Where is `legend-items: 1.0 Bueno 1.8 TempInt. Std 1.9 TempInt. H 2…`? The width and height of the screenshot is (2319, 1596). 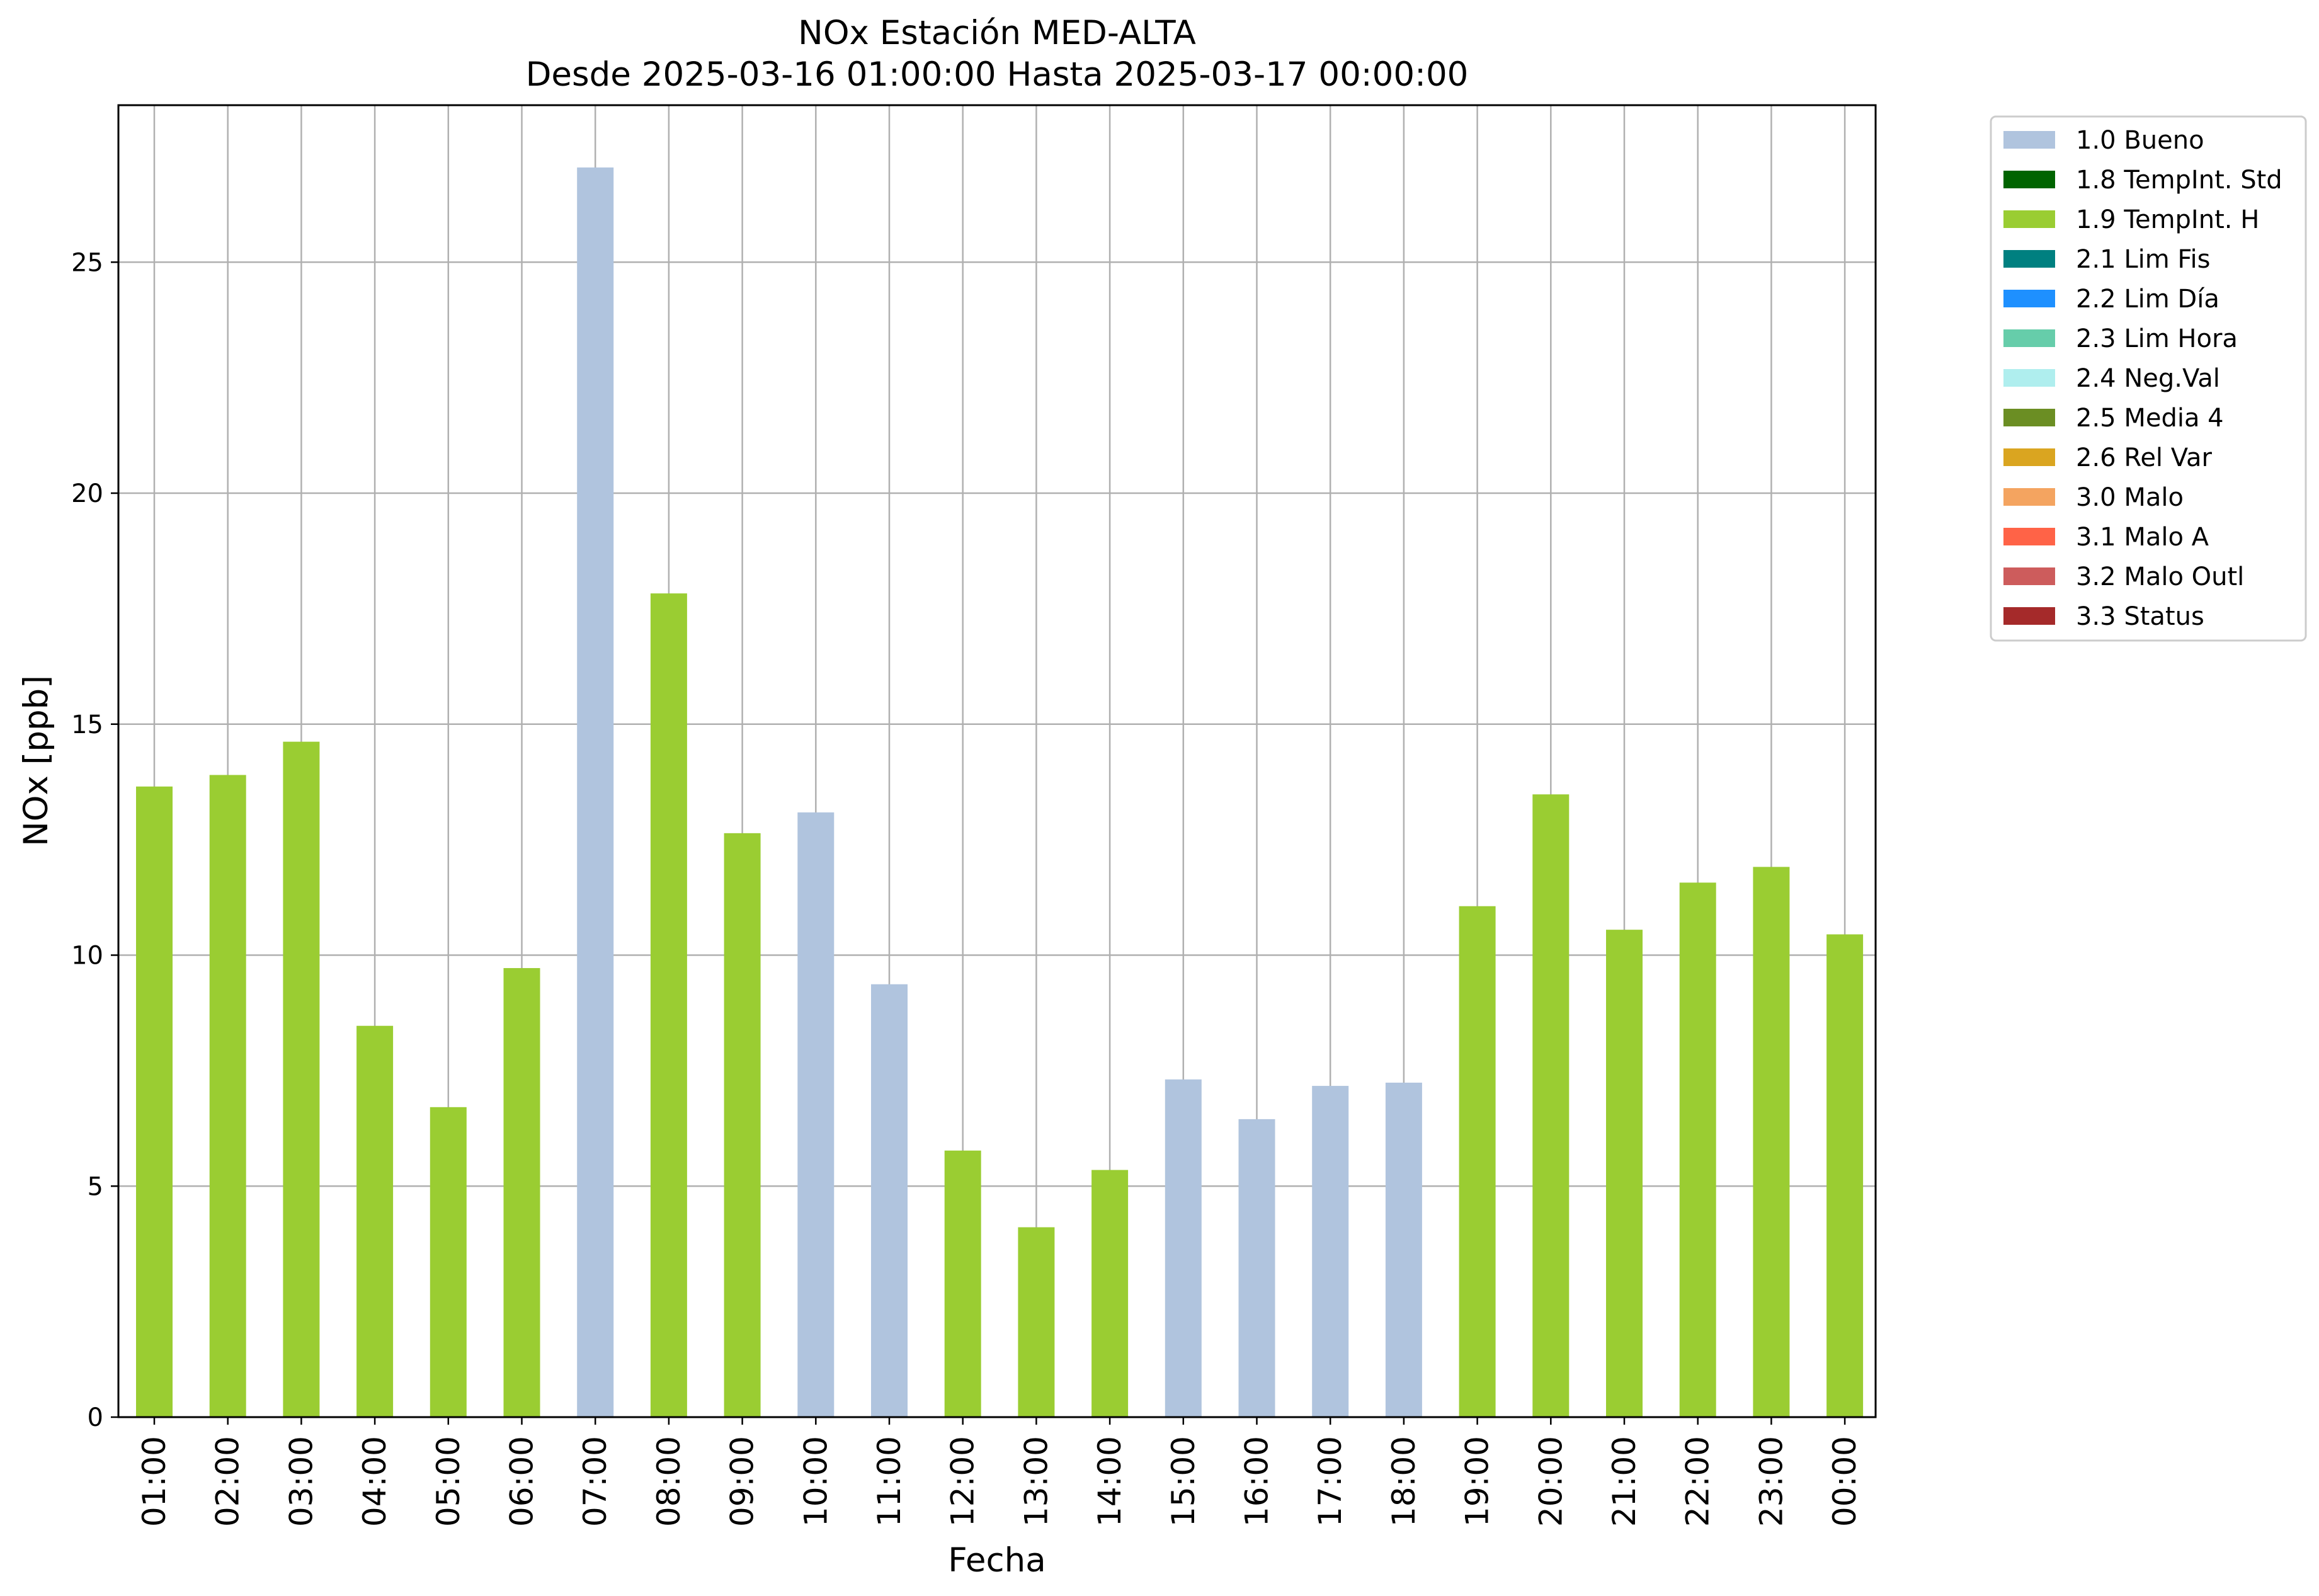
legend-items: 1.0 Bueno 1.8 TempInt. Std 1.9 TempInt. H 2… is located at coordinates (2142, 378).